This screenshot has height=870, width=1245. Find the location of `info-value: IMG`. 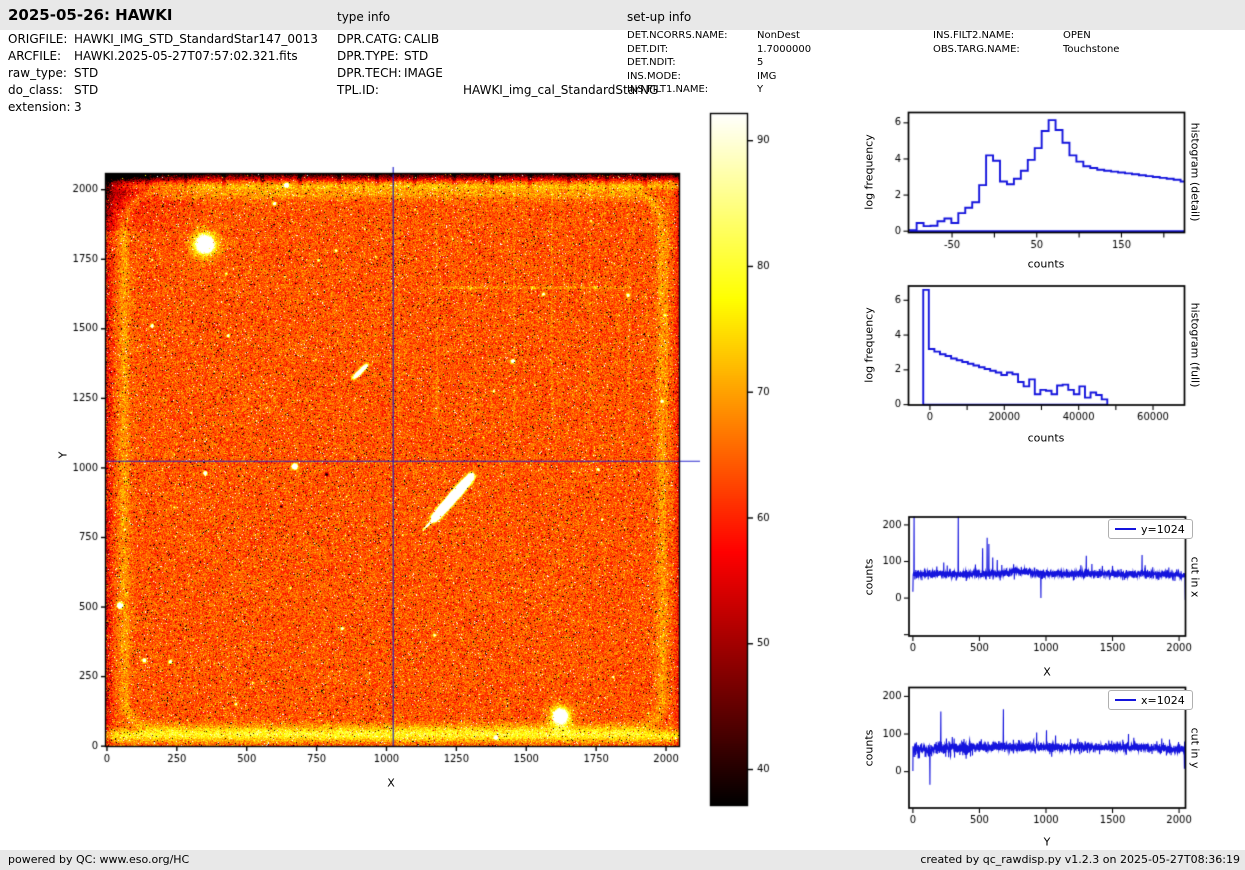

info-value: IMG is located at coordinates (767, 76).